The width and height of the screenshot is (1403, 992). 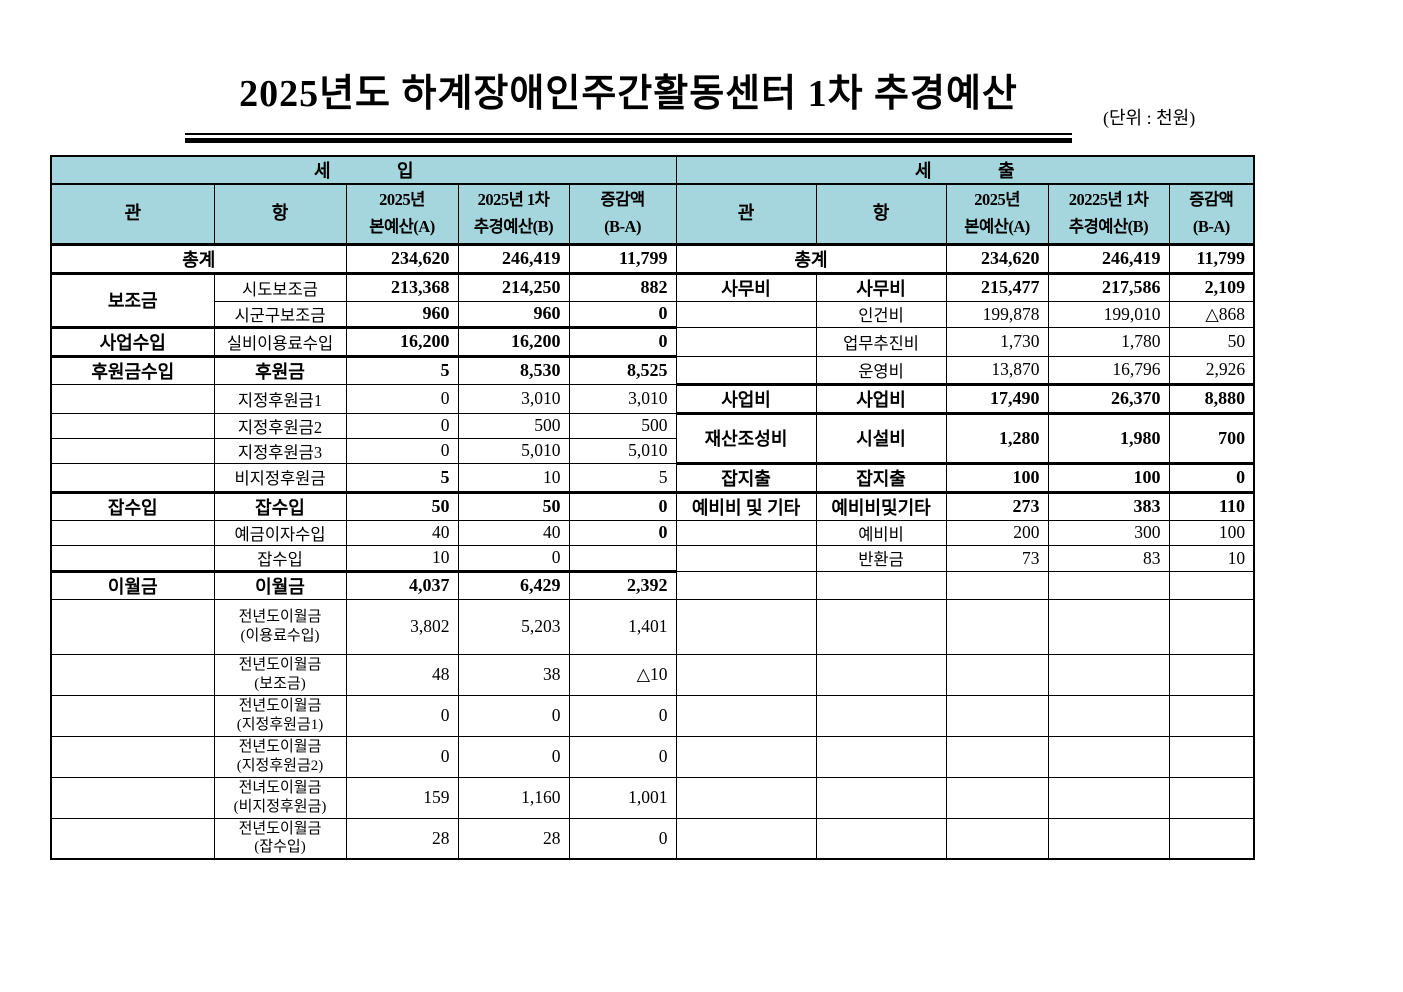 What do you see at coordinates (881, 477) in the screenshot?
I see `right-hang-cell: 잡지출` at bounding box center [881, 477].